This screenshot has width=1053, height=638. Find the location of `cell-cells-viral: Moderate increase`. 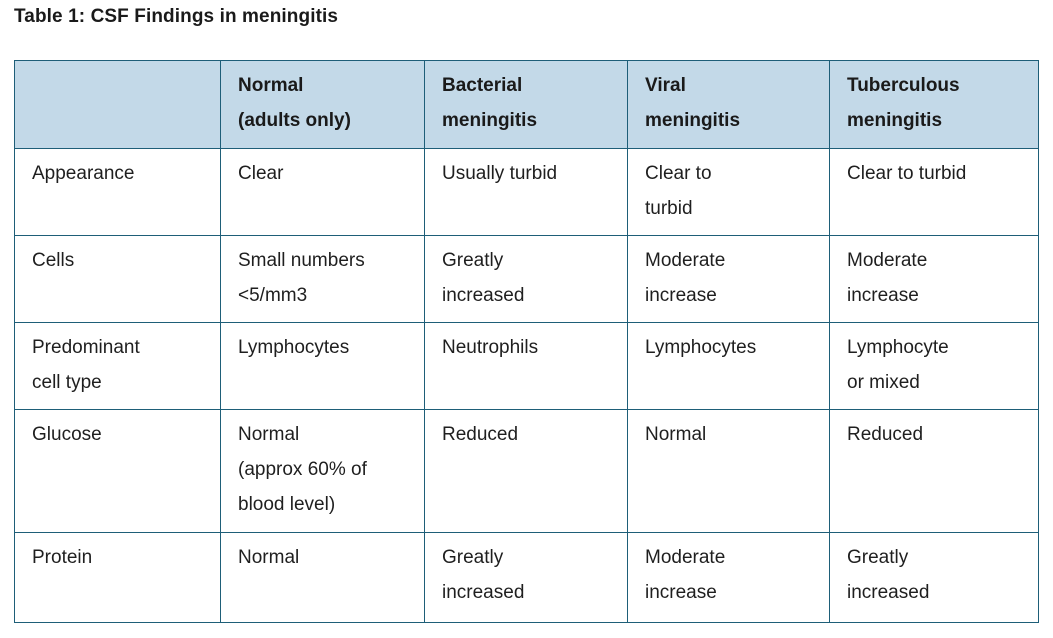

cell-cells-viral: Moderate increase is located at coordinates (728, 279).